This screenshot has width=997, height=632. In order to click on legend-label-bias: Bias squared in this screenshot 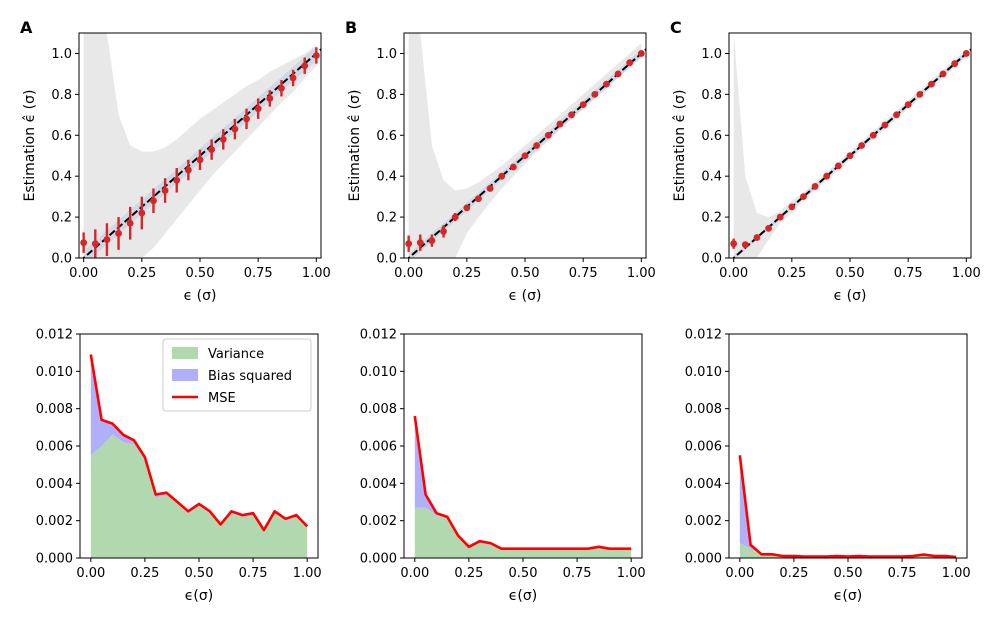, I will do `click(250, 376)`.